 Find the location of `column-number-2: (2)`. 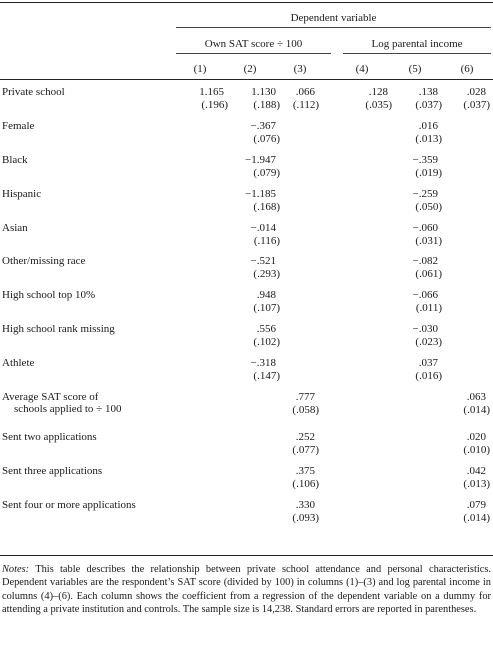

column-number-2: (2) is located at coordinates (250, 69).